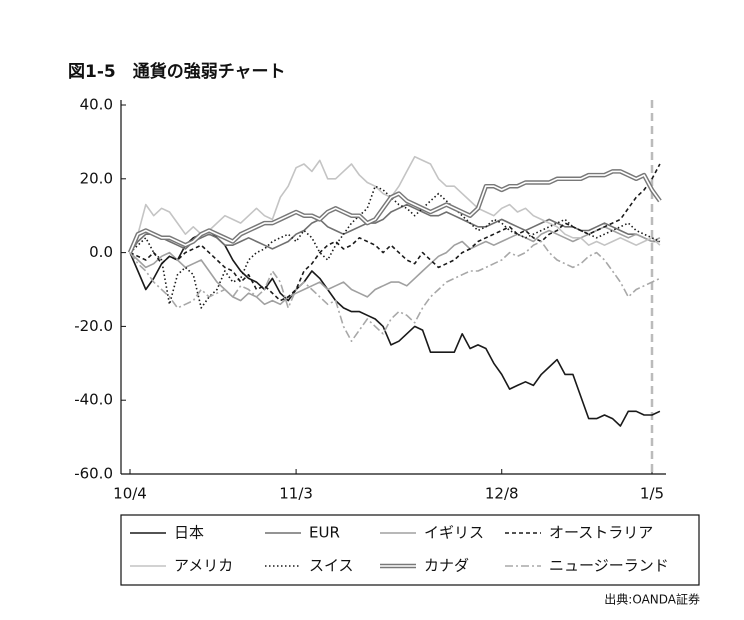 Image resolution: width=744 pixels, height=620 pixels. Describe the element at coordinates (93, 400) in the screenshot. I see `y-tick-label: -40.0` at that location.